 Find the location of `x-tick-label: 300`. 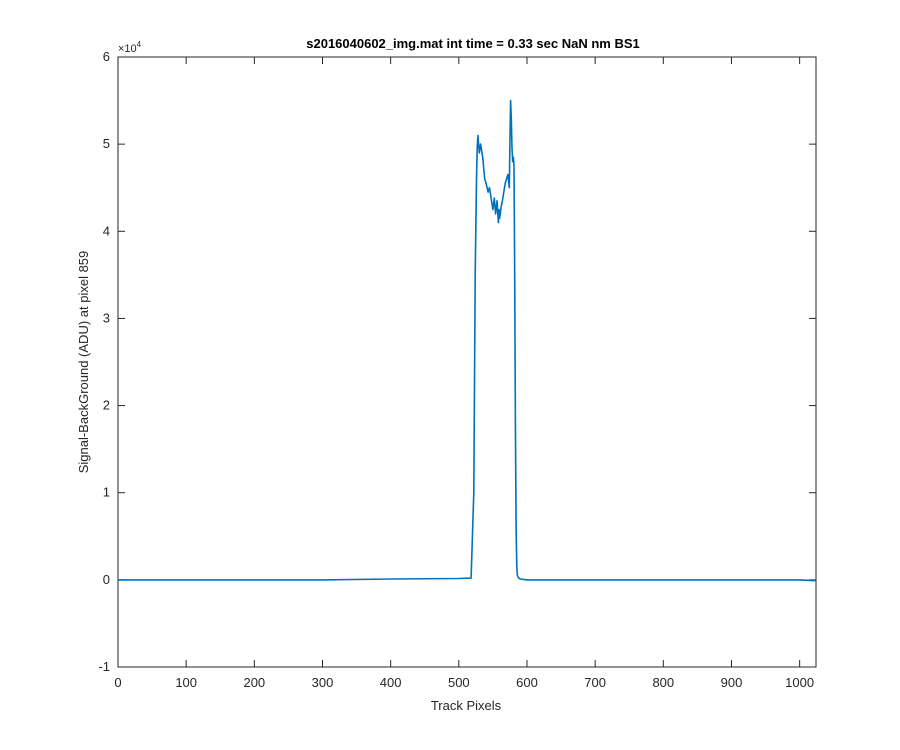

x-tick-label: 300 is located at coordinates (323, 682).